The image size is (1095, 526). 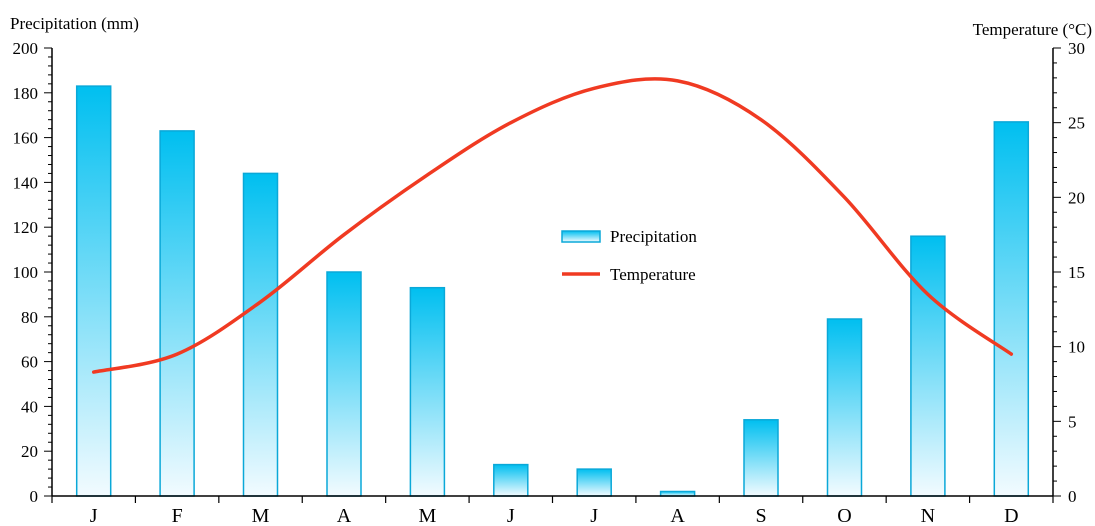 I want to click on y-left-tick-label: 160, so click(x=26, y=138).